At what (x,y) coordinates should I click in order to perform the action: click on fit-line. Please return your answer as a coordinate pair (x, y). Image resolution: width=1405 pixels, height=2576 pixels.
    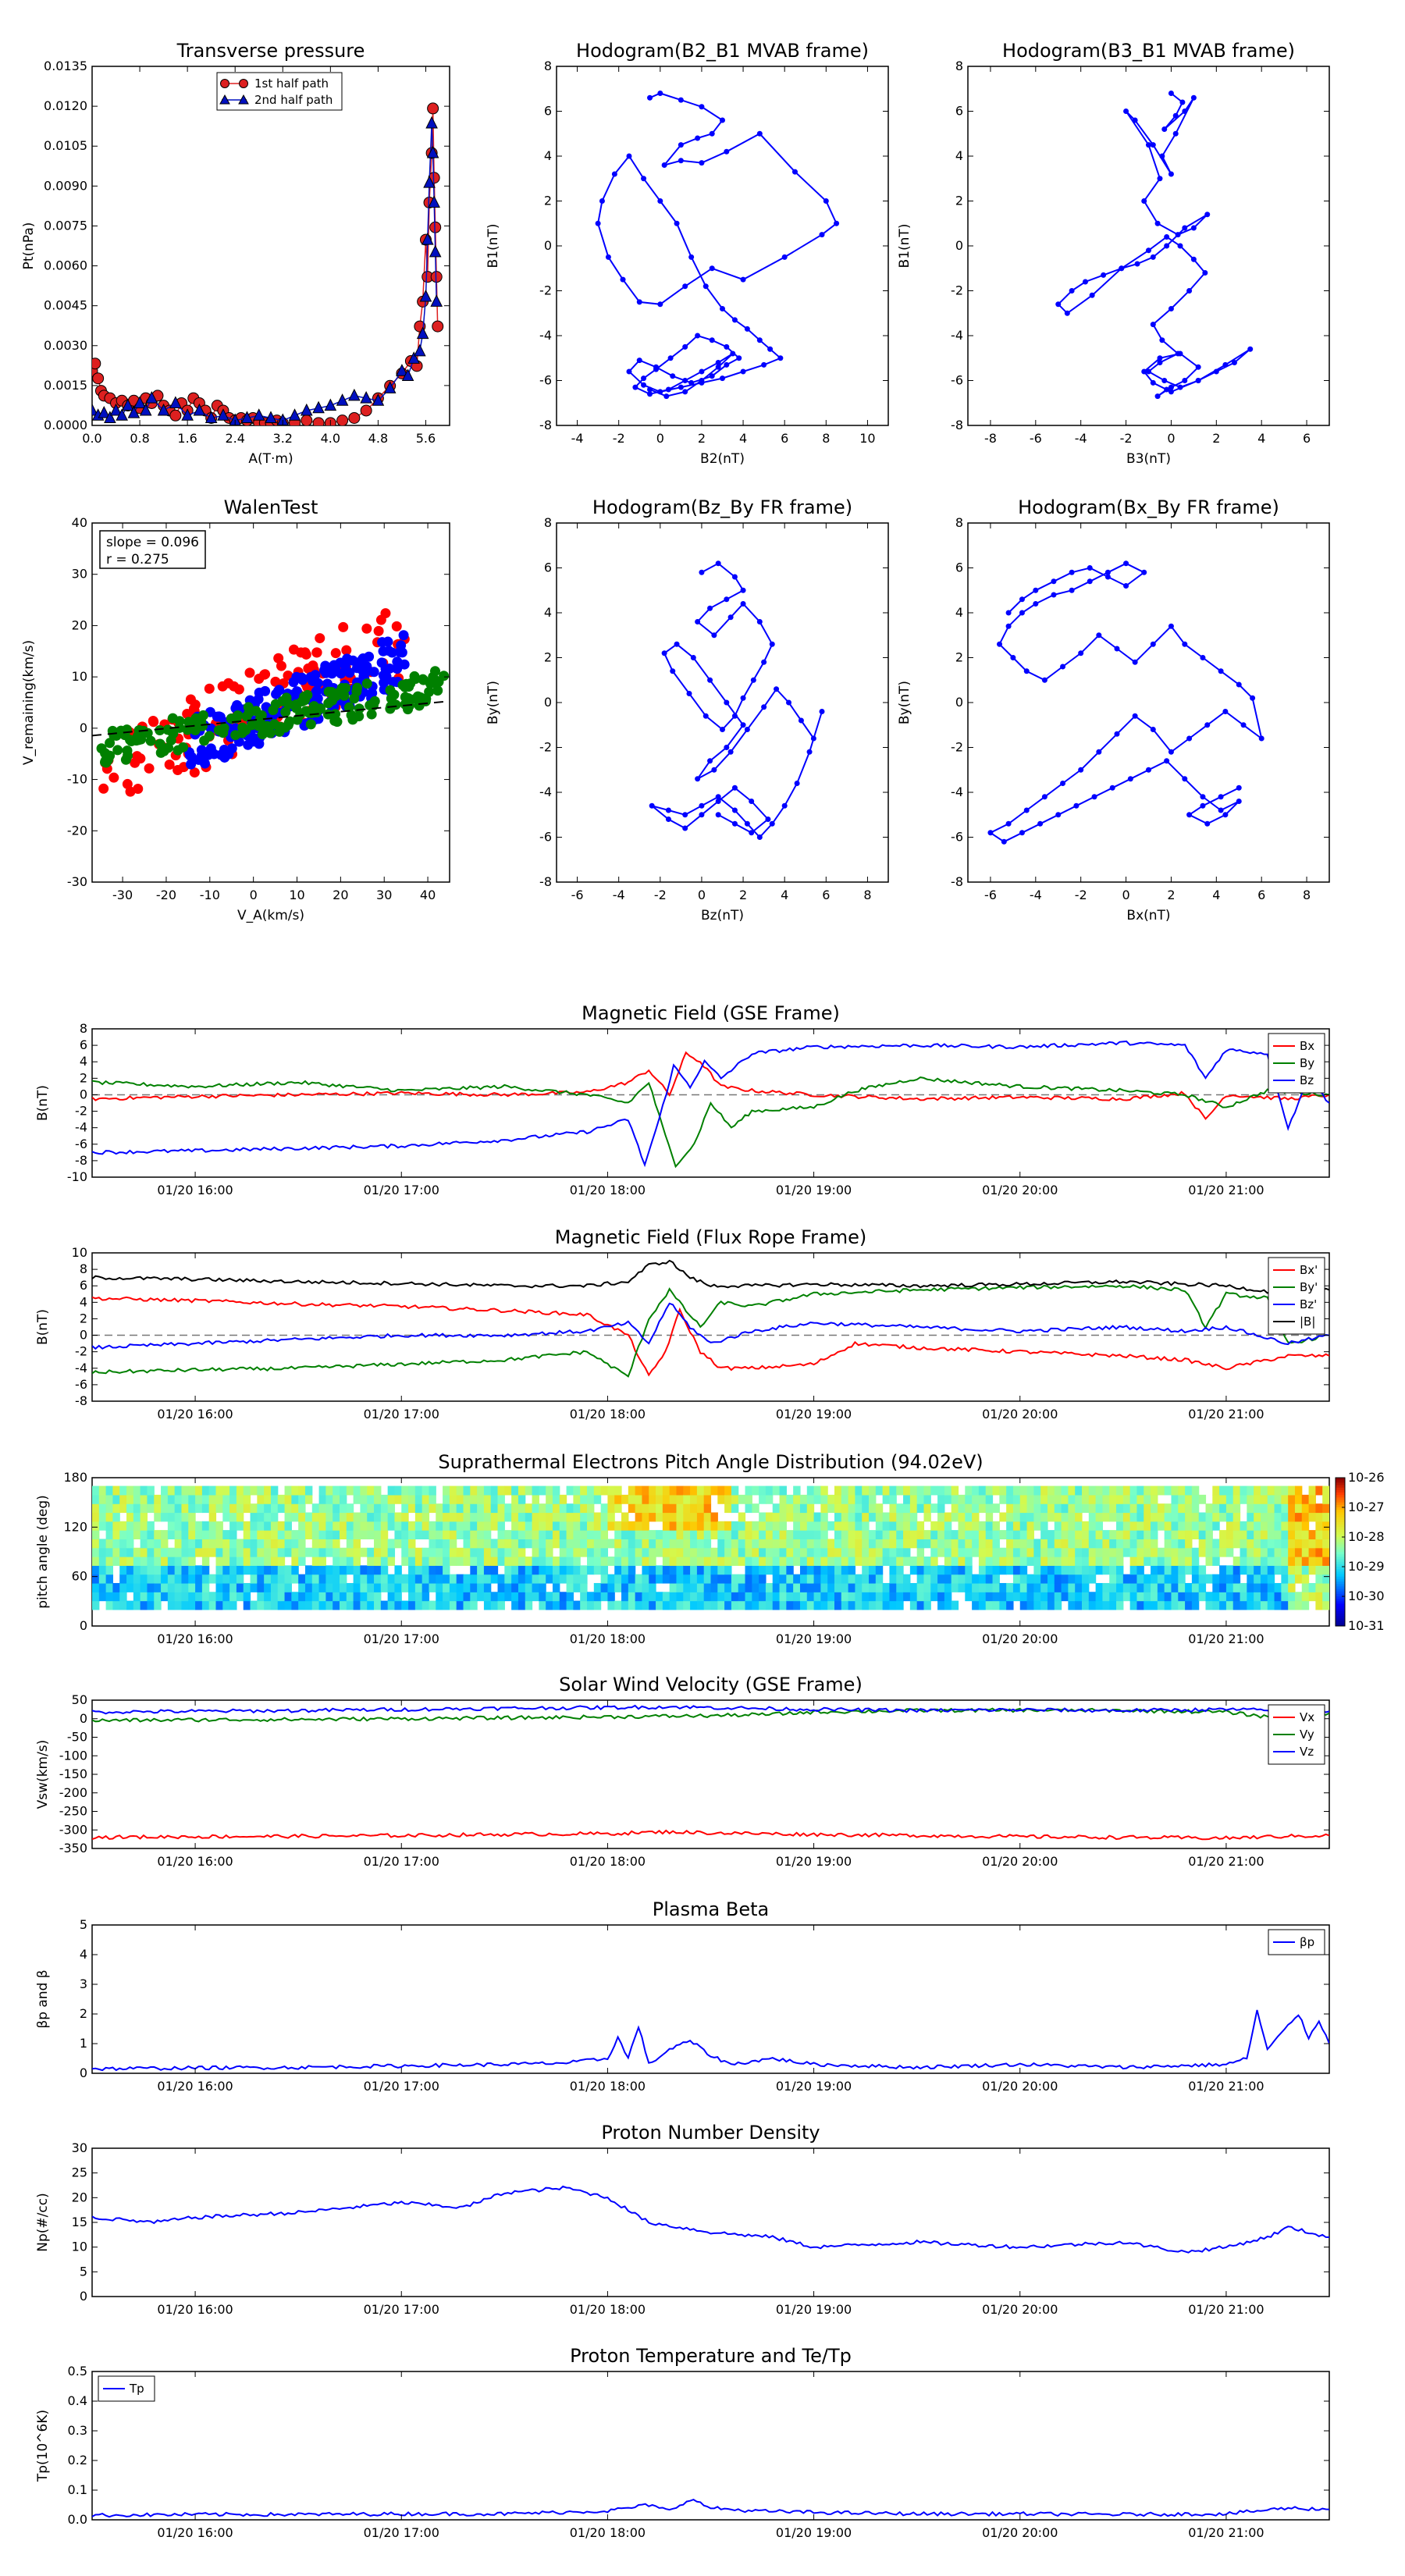
    Looking at the image, I should click on (271, 718).